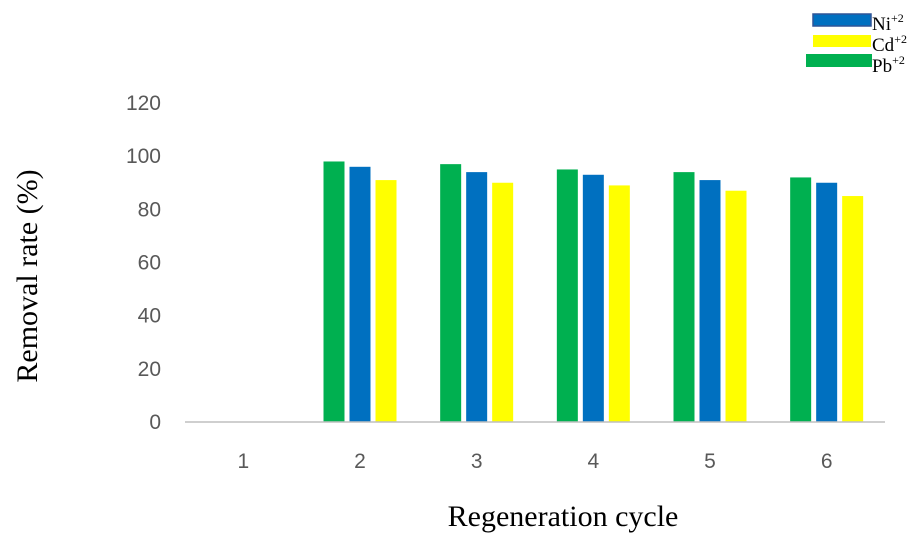 The height and width of the screenshot is (533, 919). What do you see at coordinates (827, 461) in the screenshot?
I see `x-tick-label: 6` at bounding box center [827, 461].